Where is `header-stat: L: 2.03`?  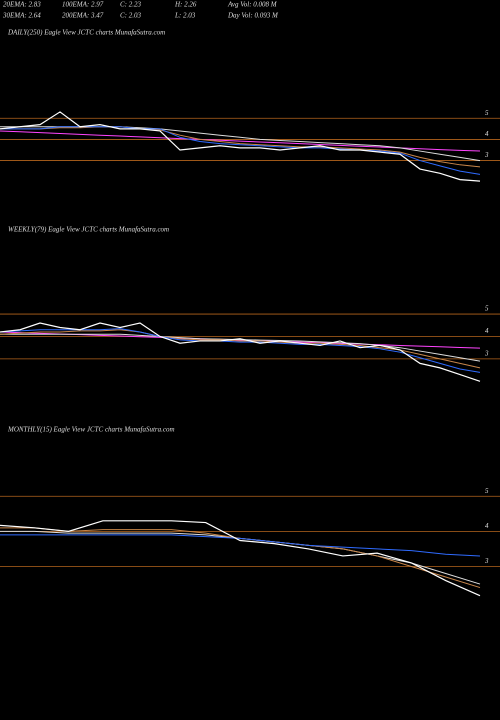 header-stat: L: 2.03 is located at coordinates (185, 16).